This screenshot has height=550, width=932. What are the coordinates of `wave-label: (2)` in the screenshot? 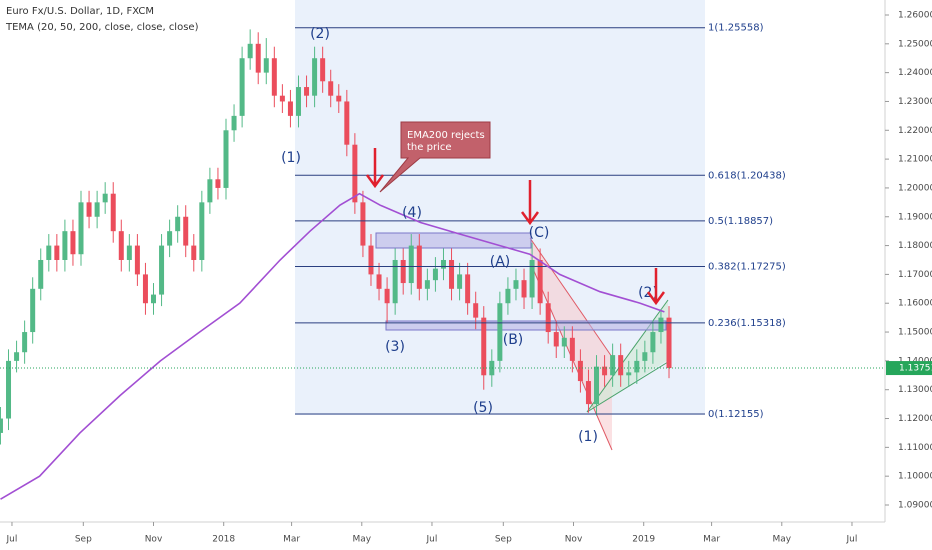 It's located at (320, 34).